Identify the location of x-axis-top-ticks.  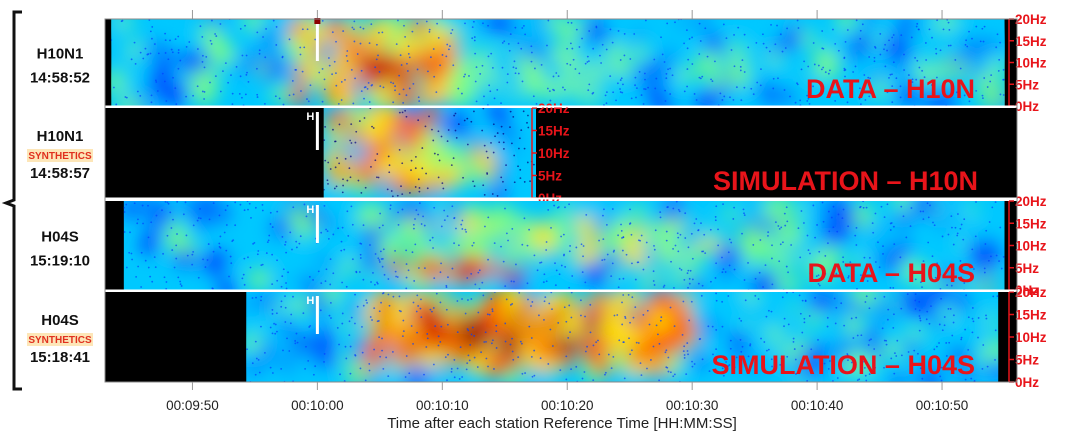
(567, 14).